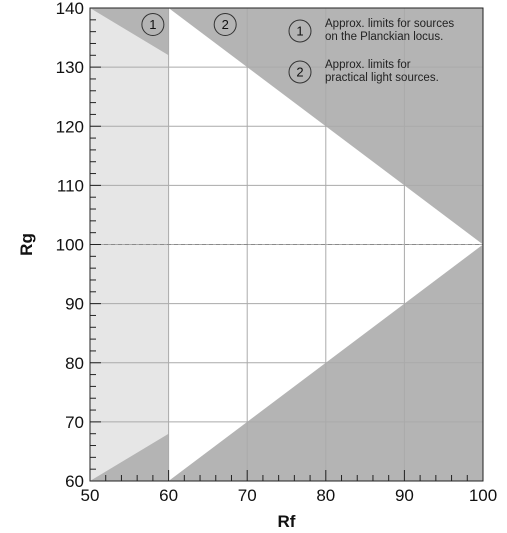  What do you see at coordinates (247, 495) in the screenshot?
I see `x-tick-label: 70` at bounding box center [247, 495].